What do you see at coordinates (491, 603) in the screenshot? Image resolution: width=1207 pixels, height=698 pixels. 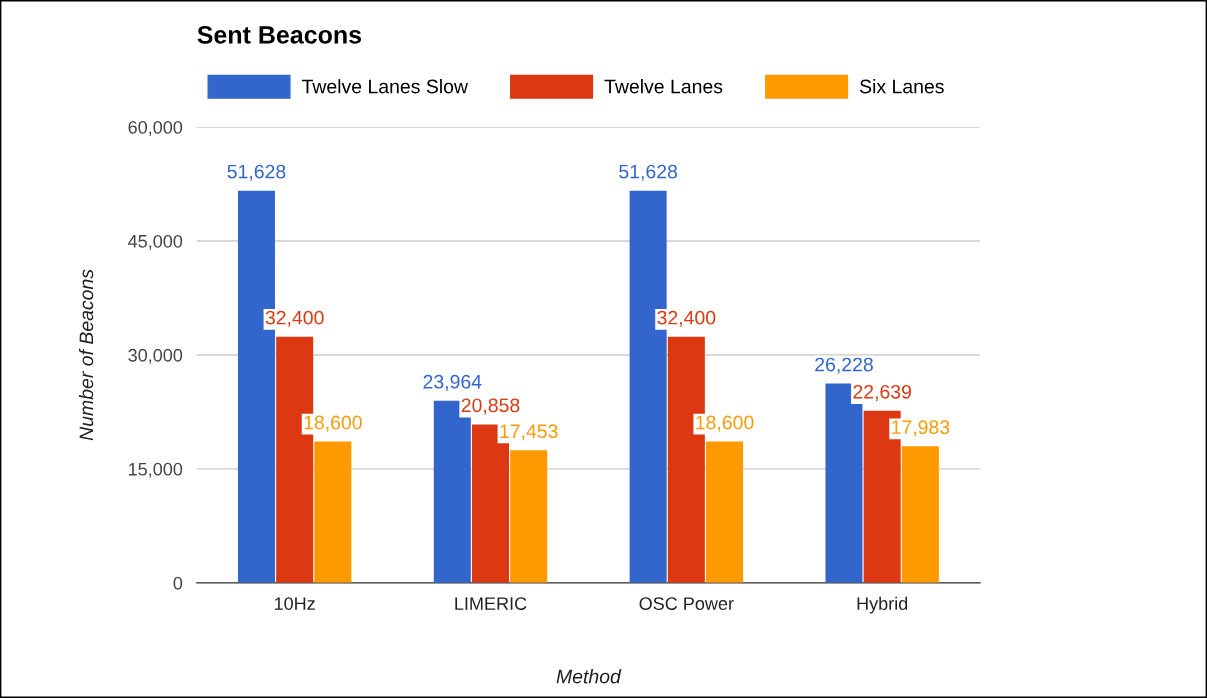 I see `x-tick-label: LIMERIC` at bounding box center [491, 603].